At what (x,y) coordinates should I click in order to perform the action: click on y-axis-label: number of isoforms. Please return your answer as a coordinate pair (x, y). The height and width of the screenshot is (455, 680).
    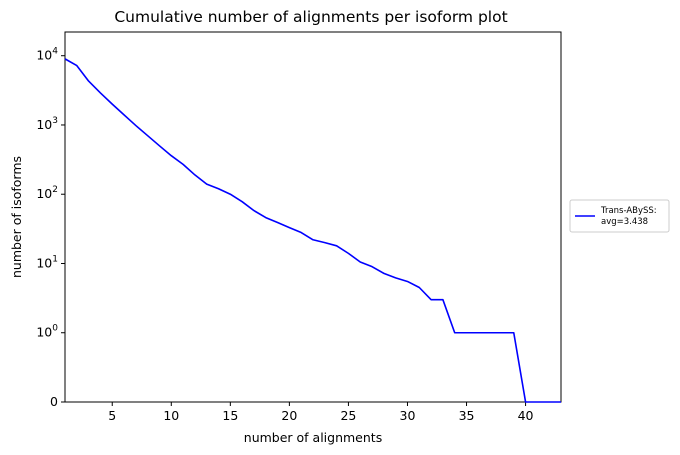
    Looking at the image, I should click on (16, 217).